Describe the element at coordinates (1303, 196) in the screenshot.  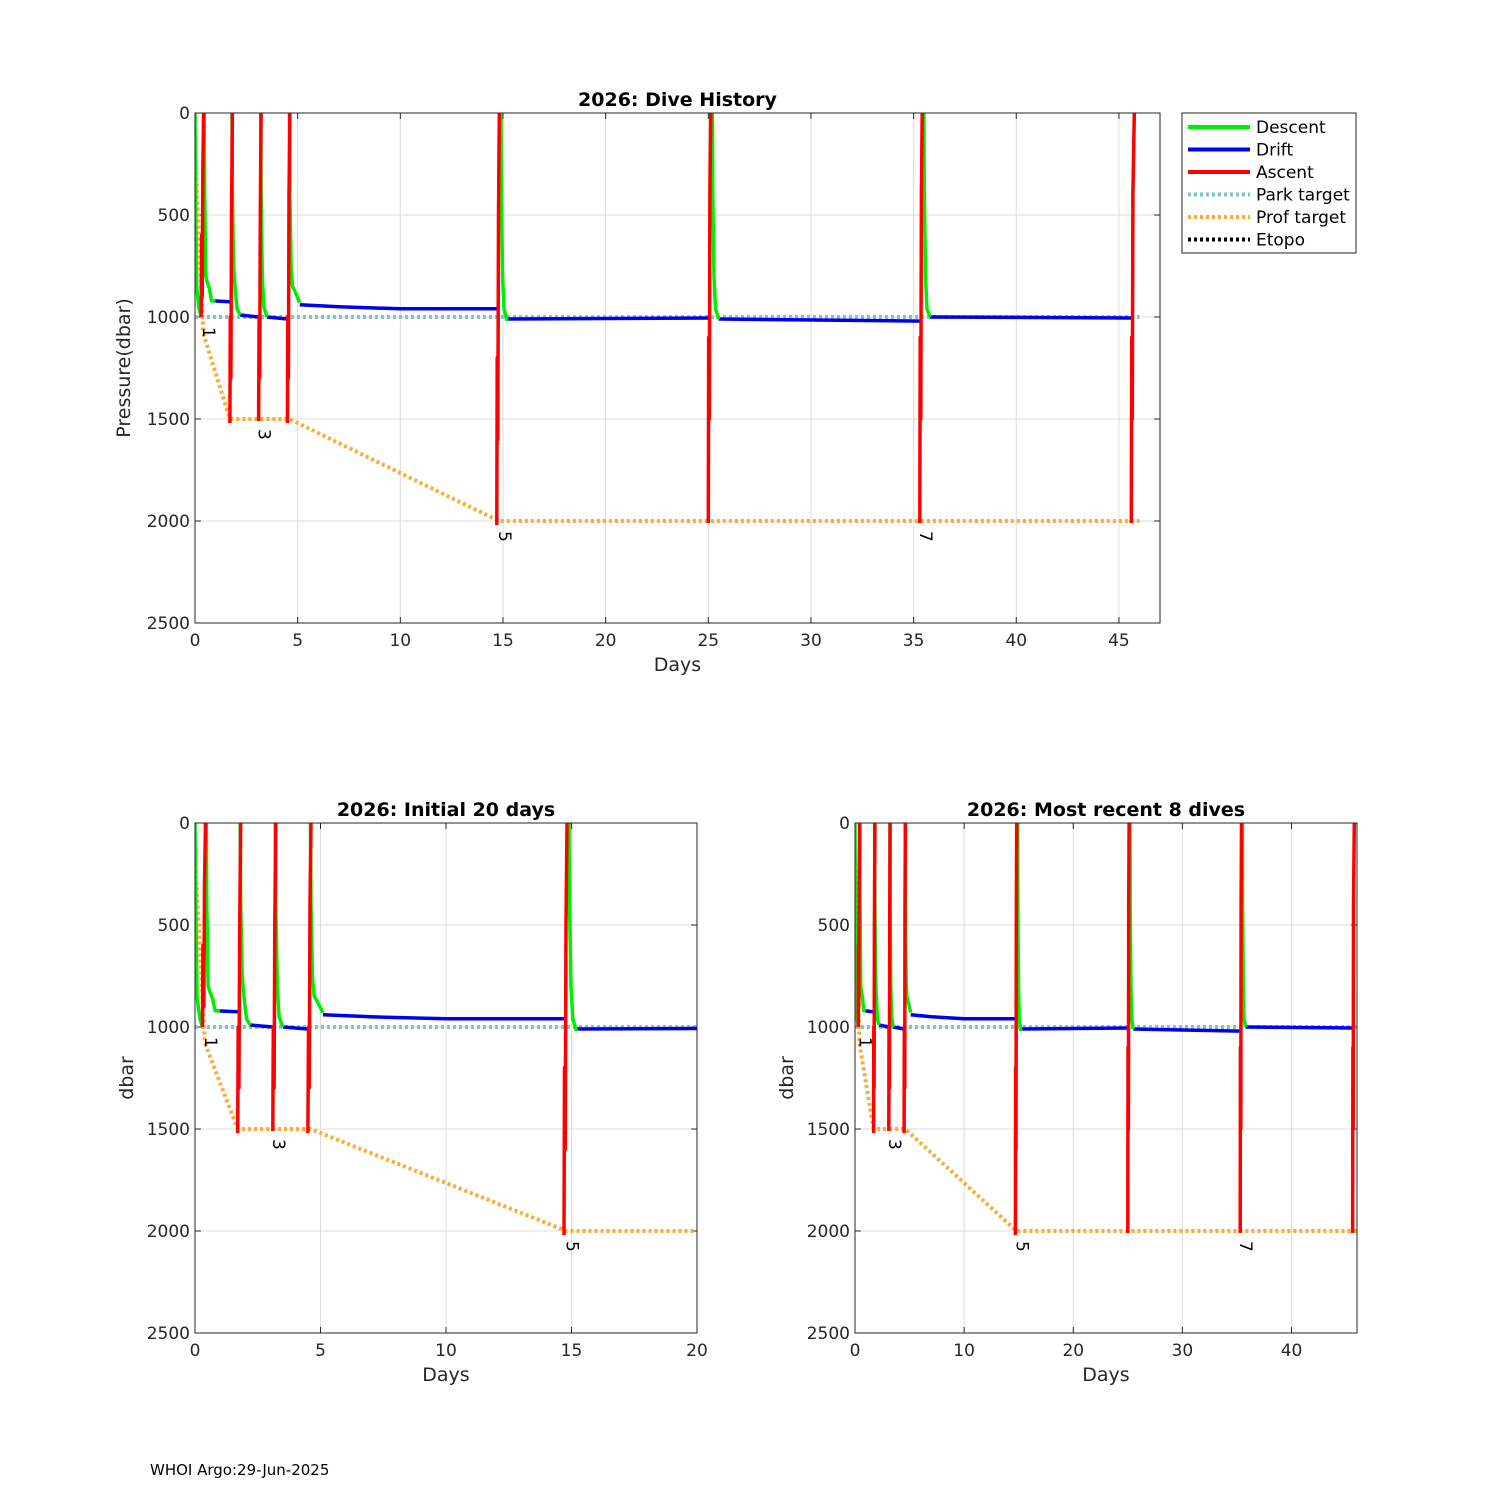
I see `legend-label: Park target` at that location.